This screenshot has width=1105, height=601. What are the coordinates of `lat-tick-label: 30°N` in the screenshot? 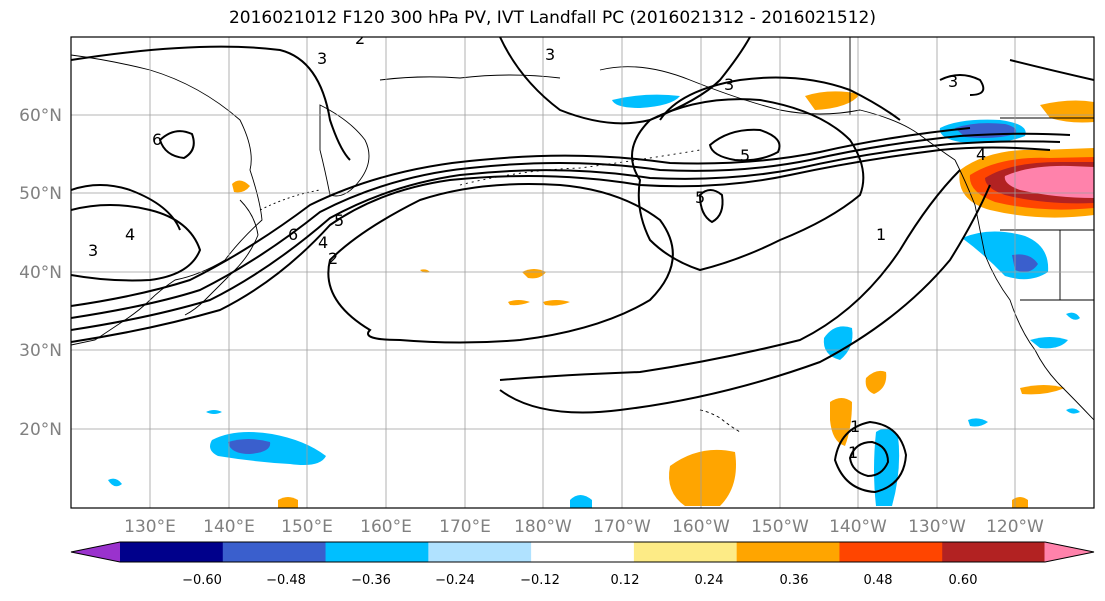 It's located at (40, 351).